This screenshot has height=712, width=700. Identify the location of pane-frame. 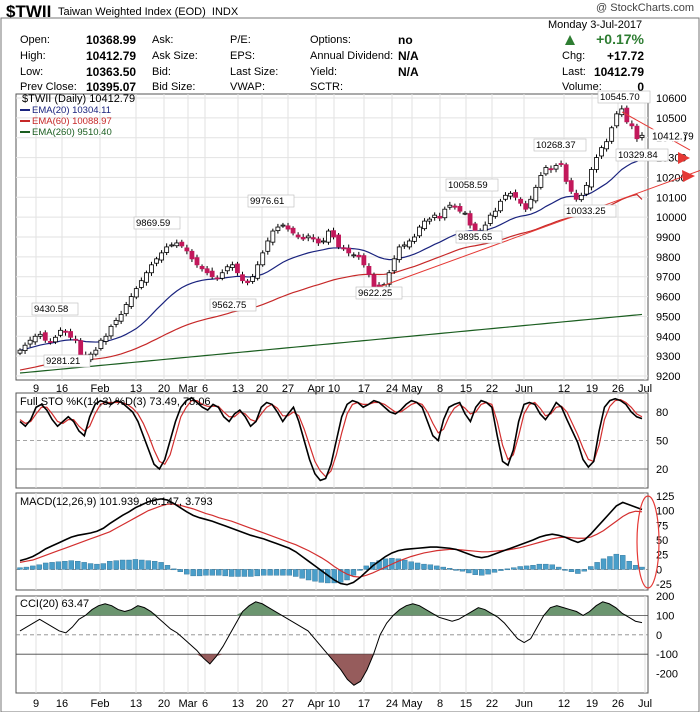
(332, 644).